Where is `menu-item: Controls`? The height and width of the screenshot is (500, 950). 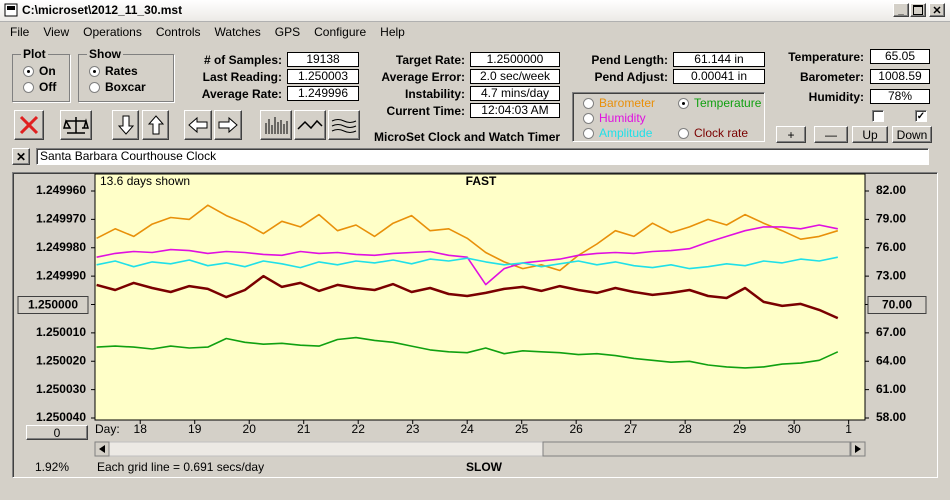 menu-item: Controls is located at coordinates (178, 32).